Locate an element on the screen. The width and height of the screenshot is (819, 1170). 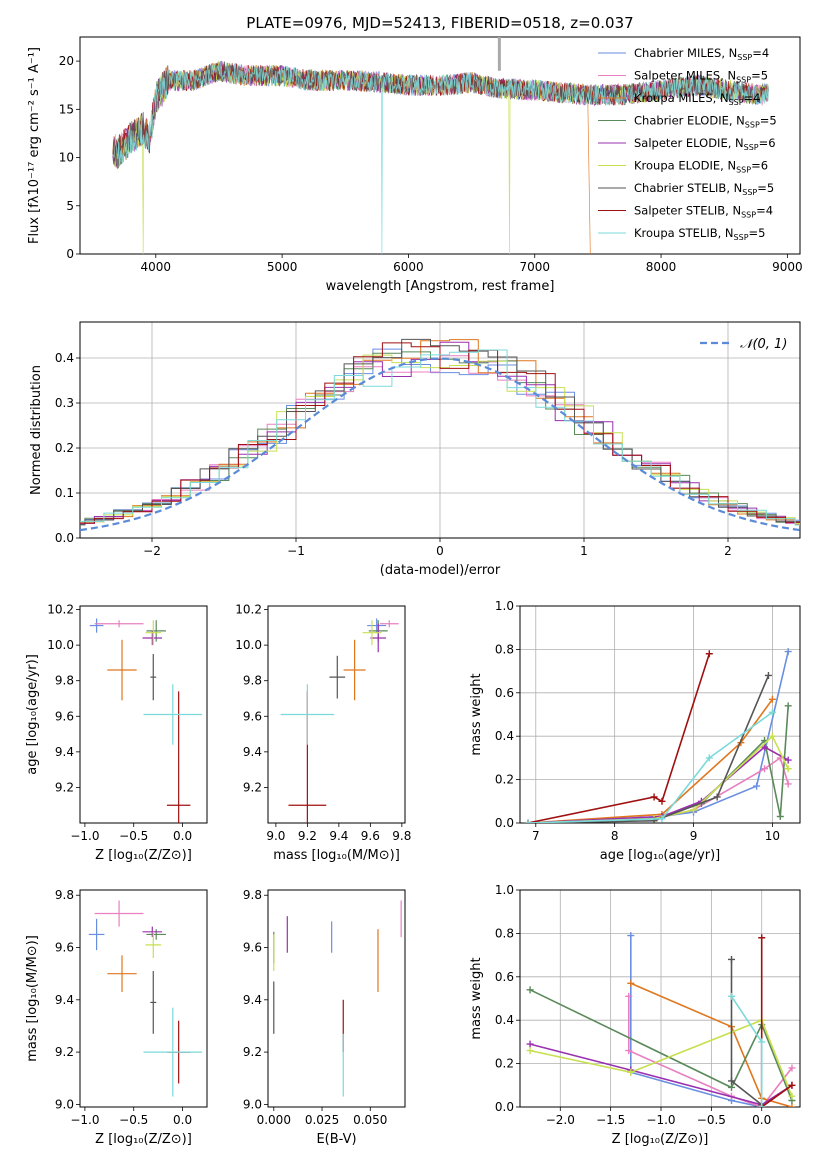
mass-weight-line-c9 is located at coordinates (650, 767).